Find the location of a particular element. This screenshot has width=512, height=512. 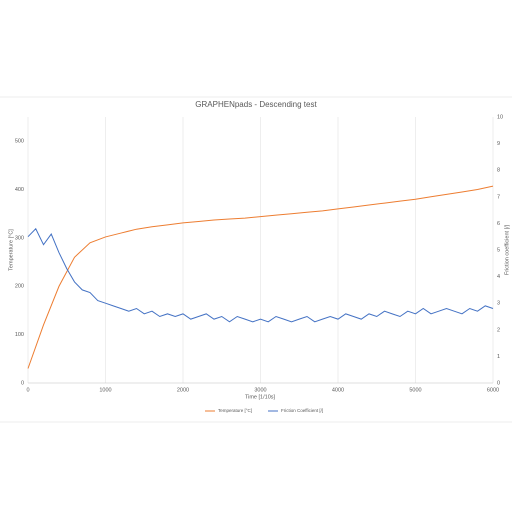

y2-tick-label: 7 is located at coordinates (498, 197).